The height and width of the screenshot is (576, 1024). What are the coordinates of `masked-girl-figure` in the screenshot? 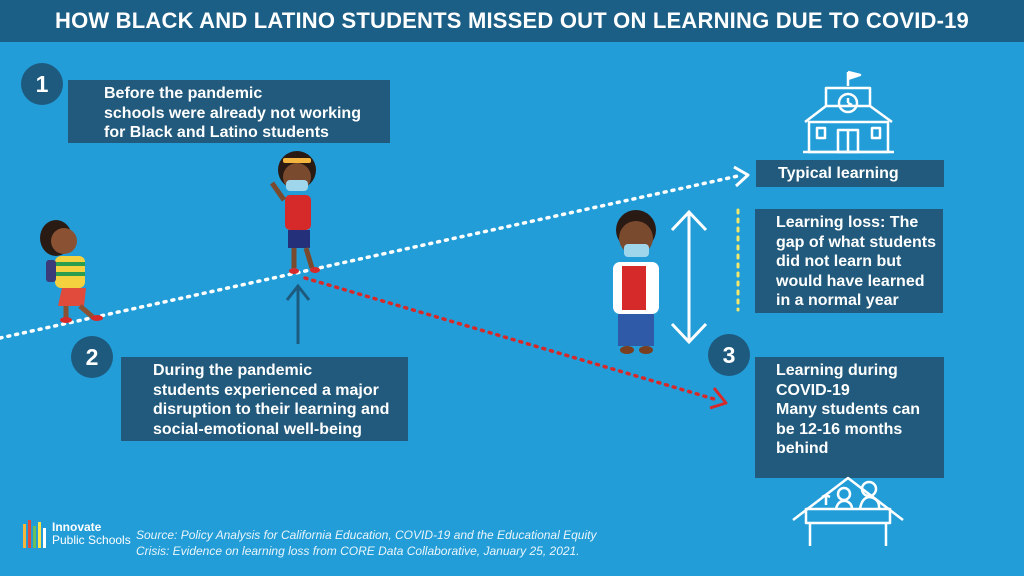 It's located at (294, 212).